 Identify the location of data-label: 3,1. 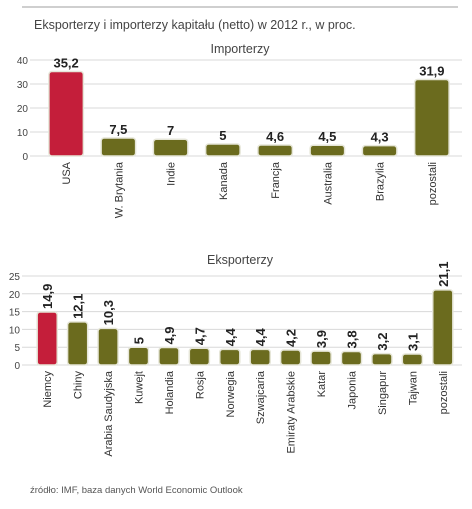
(412, 342).